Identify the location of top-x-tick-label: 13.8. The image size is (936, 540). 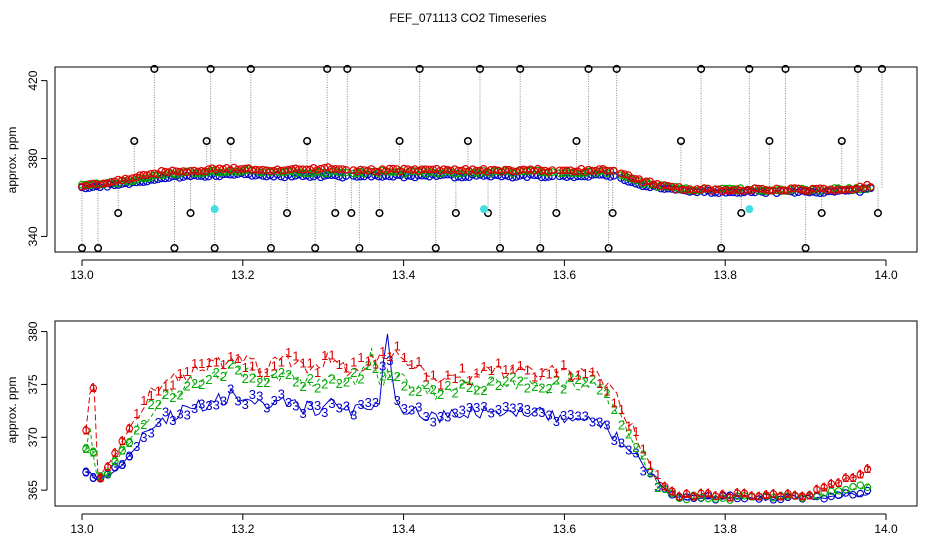
(726, 275).